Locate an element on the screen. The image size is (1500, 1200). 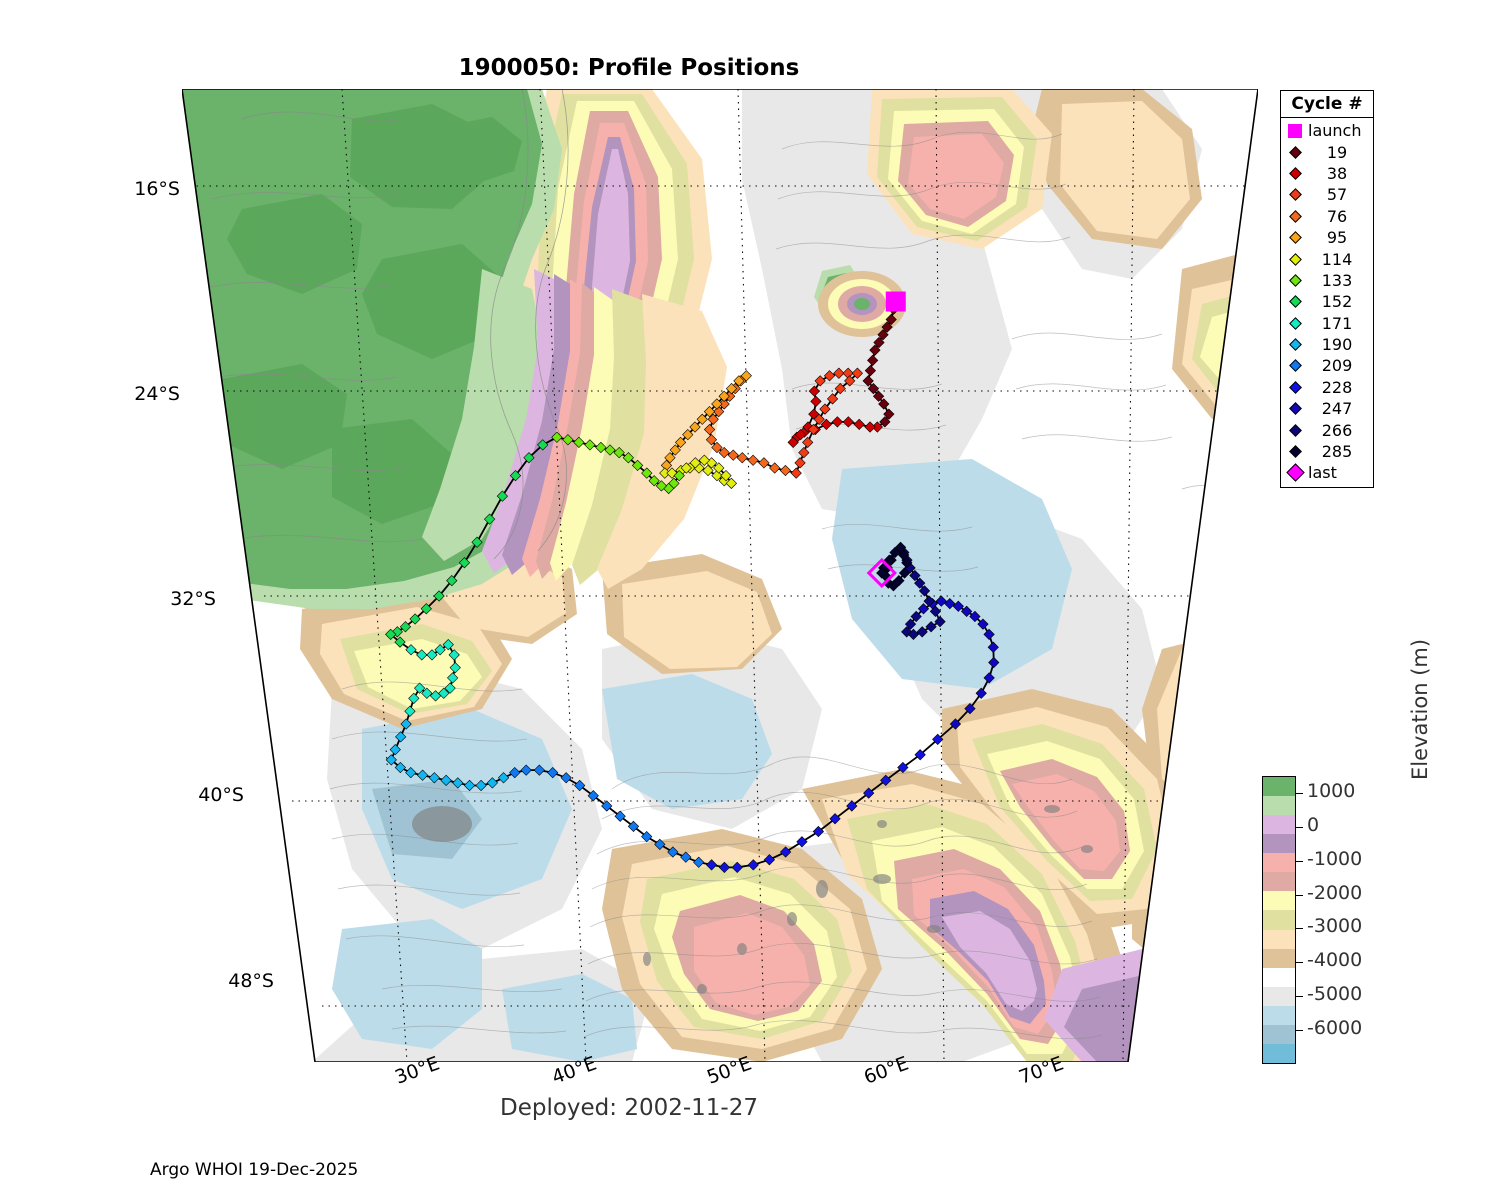
legend-item-launch: launch is located at coordinates (1327, 130).